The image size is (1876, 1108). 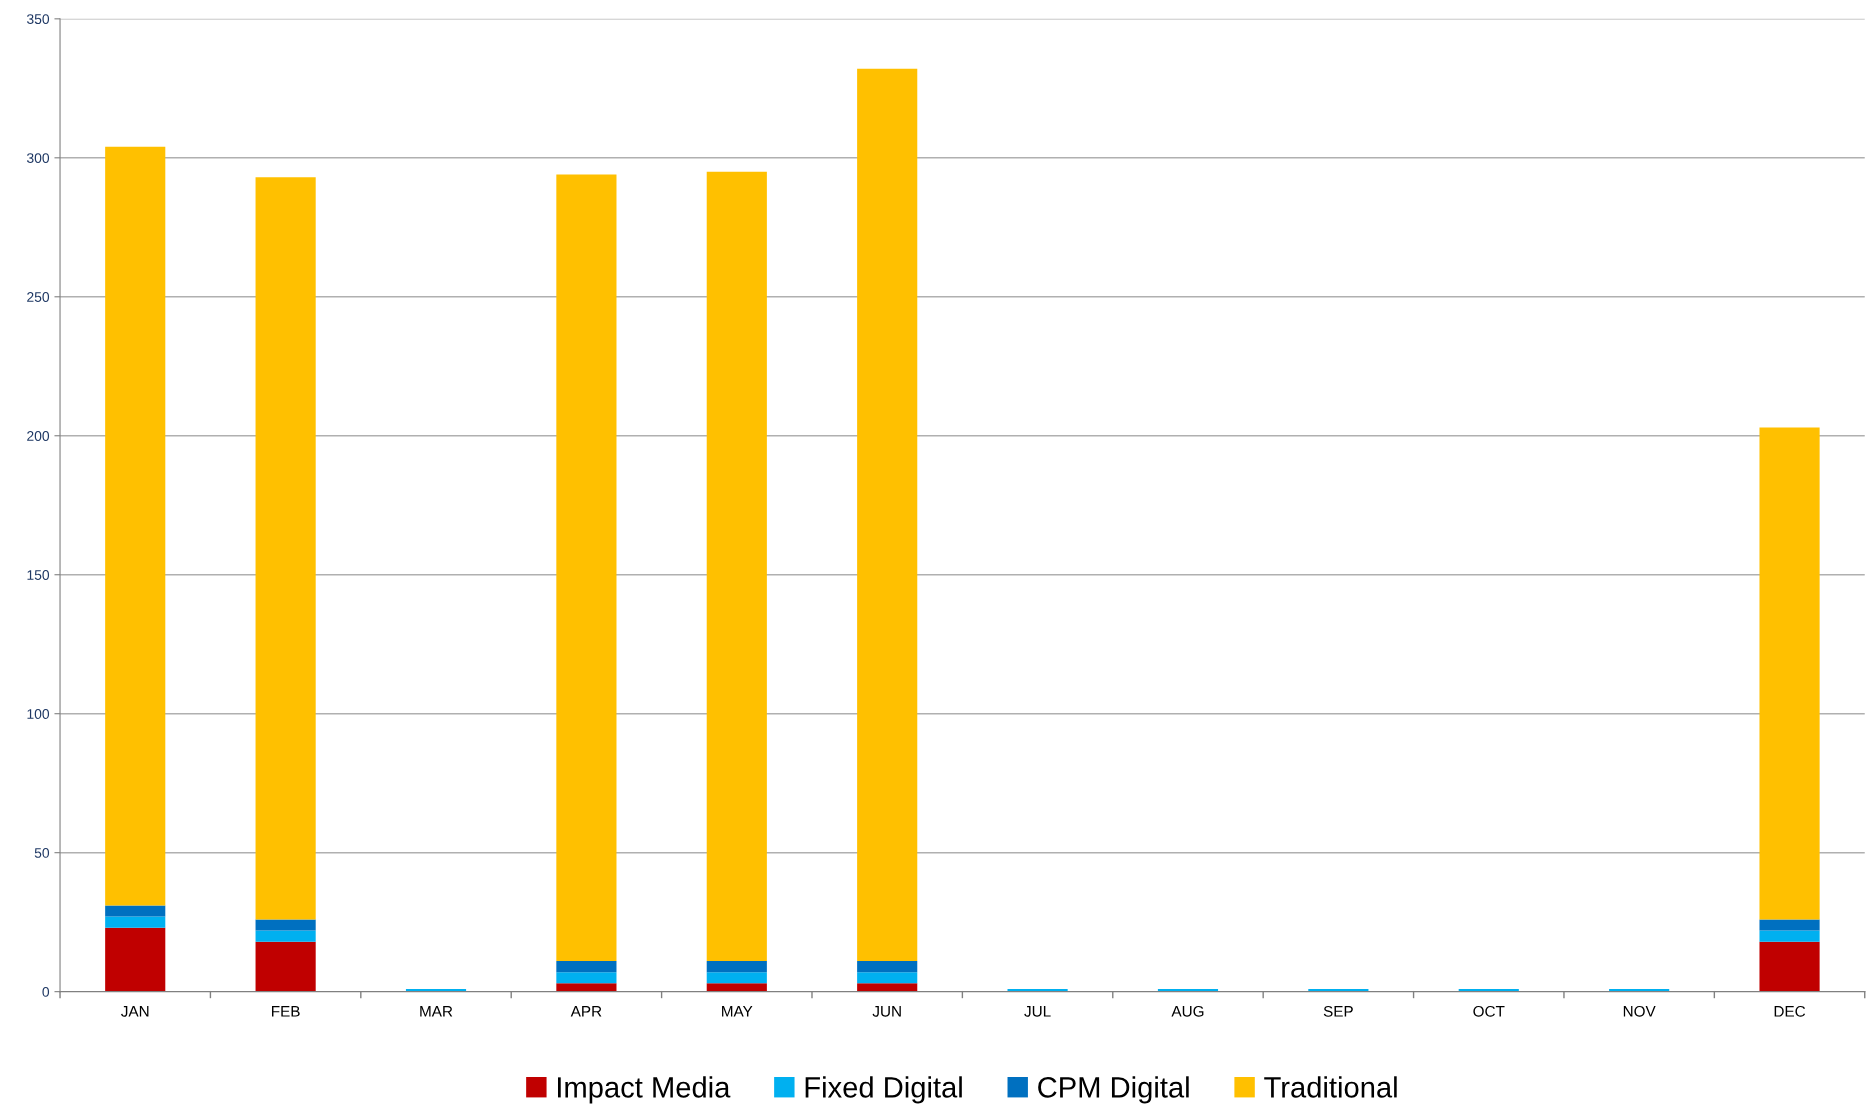 What do you see at coordinates (883, 1090) in the screenshot?
I see `legend-label: Fixed Digital` at bounding box center [883, 1090].